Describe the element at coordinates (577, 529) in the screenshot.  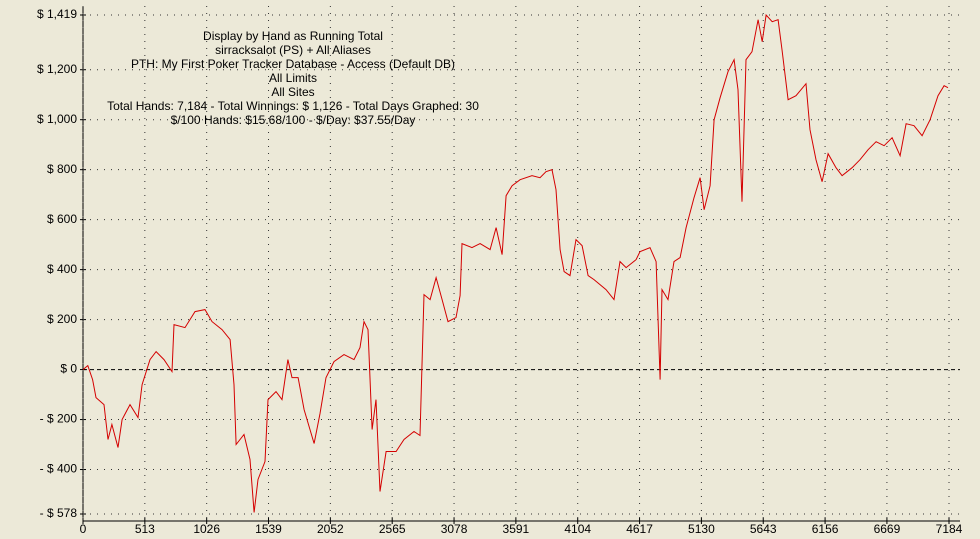
I see `x-tick-label: 4104` at that location.